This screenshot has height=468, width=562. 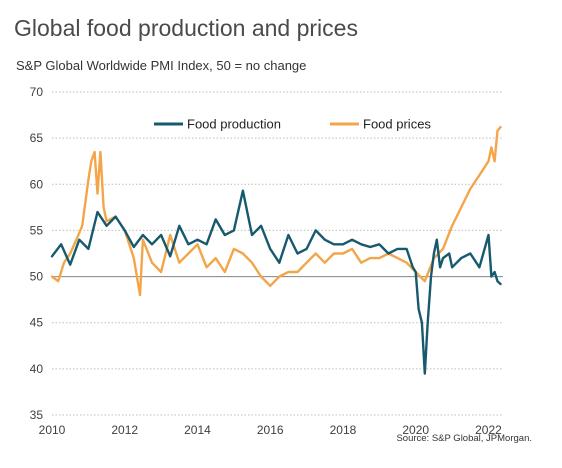 What do you see at coordinates (37, 230) in the screenshot?
I see `y-tick-label: 55` at bounding box center [37, 230].